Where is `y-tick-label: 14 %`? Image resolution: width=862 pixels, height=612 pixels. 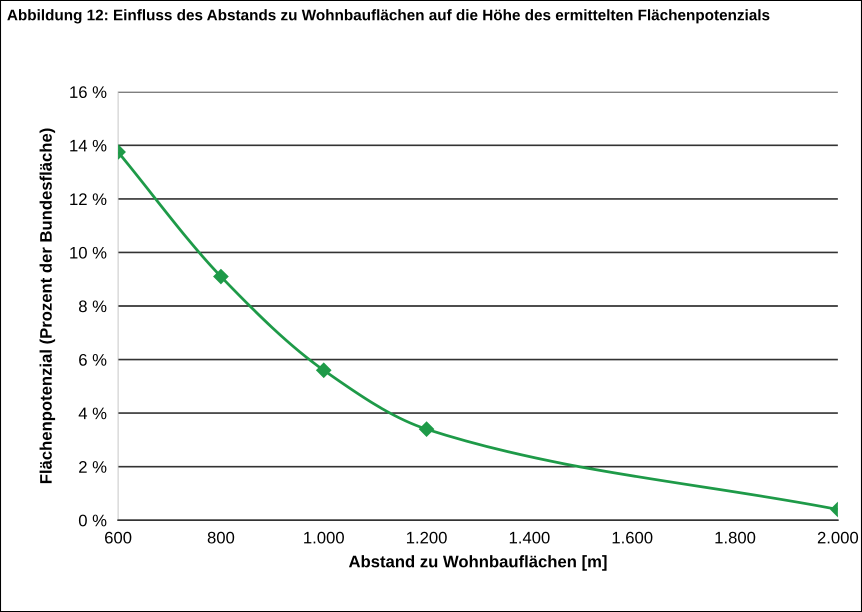 y-tick-label: 14 % is located at coordinates (88, 146).